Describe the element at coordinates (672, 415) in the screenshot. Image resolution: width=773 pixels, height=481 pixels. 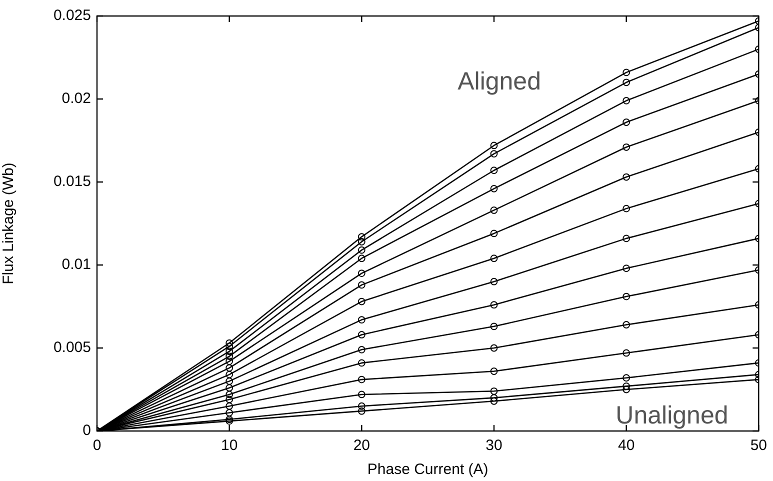
I see `annotation: Unaligned` at that location.